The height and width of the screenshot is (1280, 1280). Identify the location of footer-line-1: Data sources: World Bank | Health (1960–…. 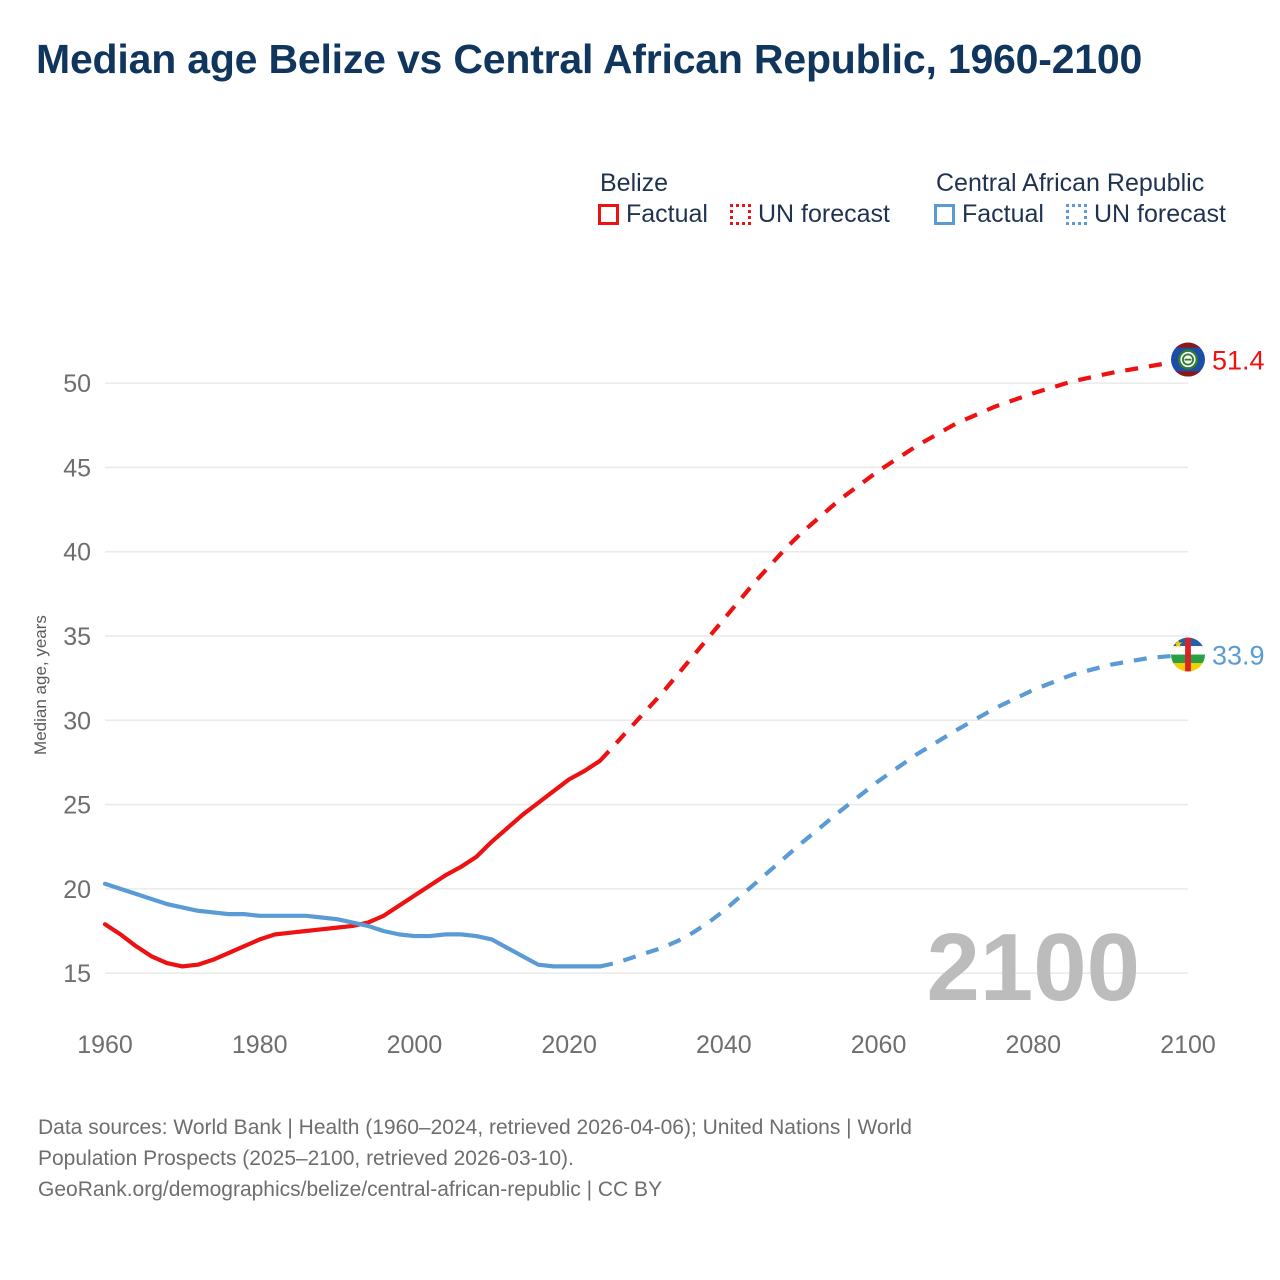
(475, 1127).